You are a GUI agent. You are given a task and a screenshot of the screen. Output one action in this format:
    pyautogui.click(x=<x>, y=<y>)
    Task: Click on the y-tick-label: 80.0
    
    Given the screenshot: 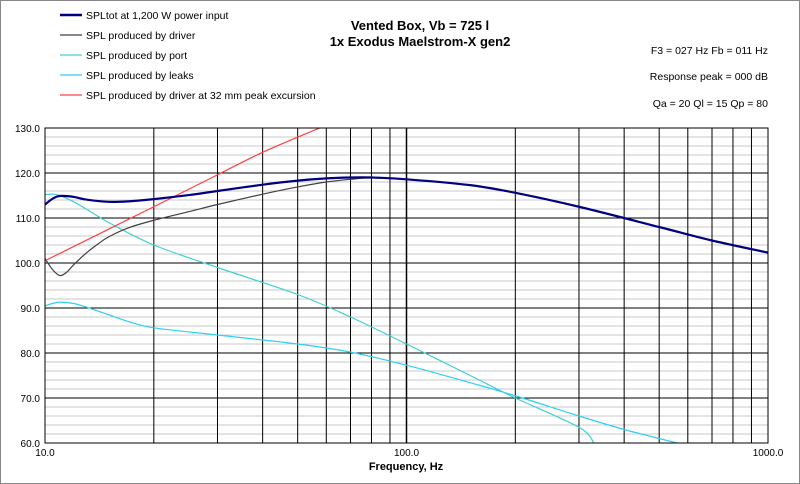 What is the action you would take?
    pyautogui.click(x=31, y=354)
    